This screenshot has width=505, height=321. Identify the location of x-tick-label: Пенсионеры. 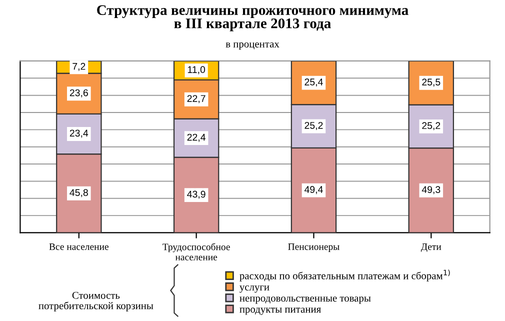
(314, 248).